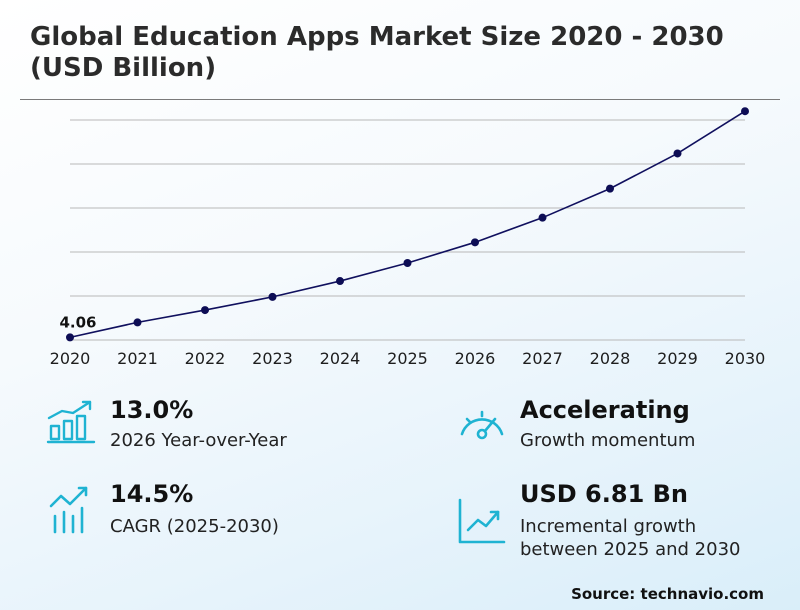 The image size is (800, 610). I want to click on x-tick-label: 2021, so click(137, 358).